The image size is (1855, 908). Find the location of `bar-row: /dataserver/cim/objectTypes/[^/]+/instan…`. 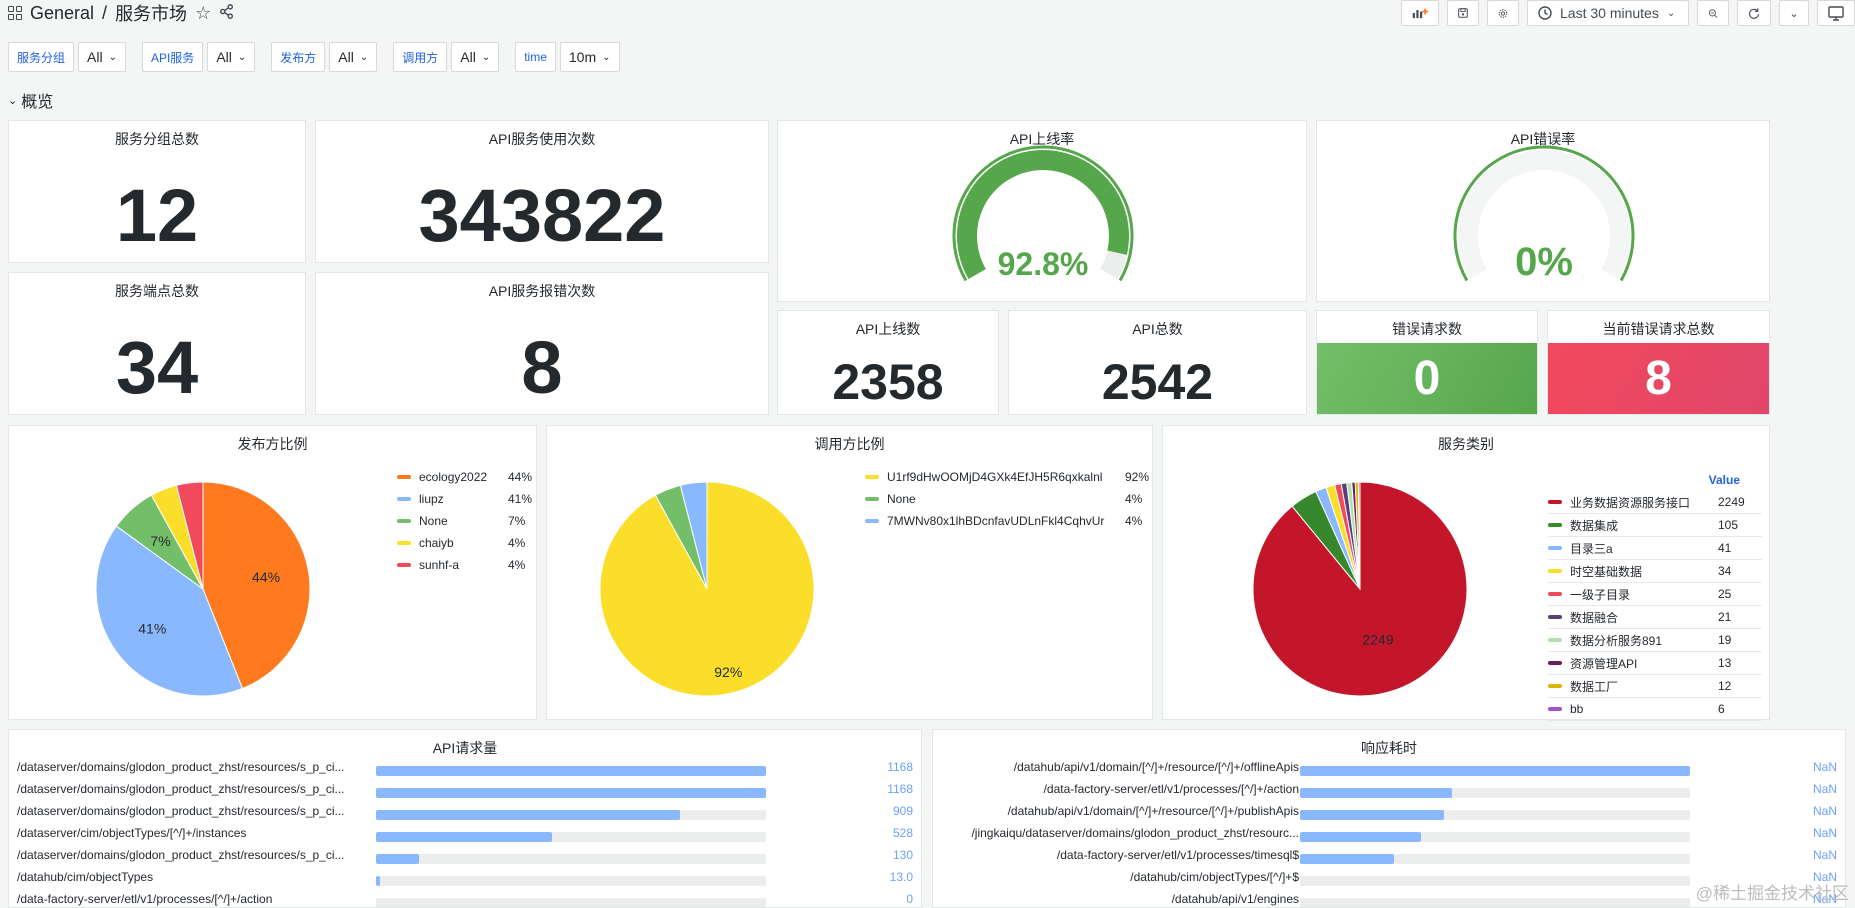

bar-row: /dataserver/cim/objectTypes/[^/]+/instan… is located at coordinates (465, 837).